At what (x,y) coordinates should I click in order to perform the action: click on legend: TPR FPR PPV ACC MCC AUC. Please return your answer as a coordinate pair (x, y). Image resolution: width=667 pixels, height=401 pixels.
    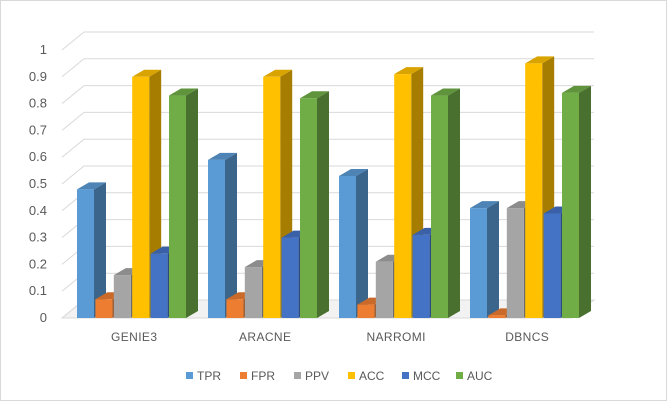
    Looking at the image, I should click on (339, 376).